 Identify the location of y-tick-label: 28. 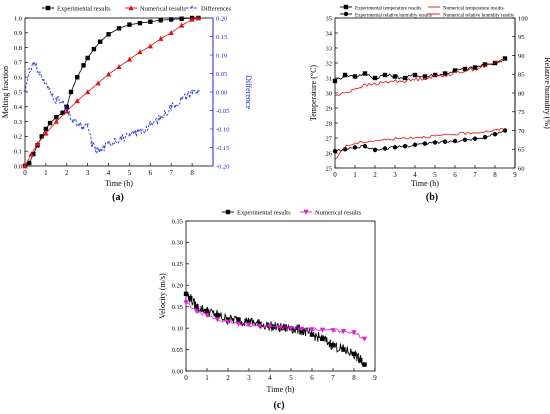
(329, 123).